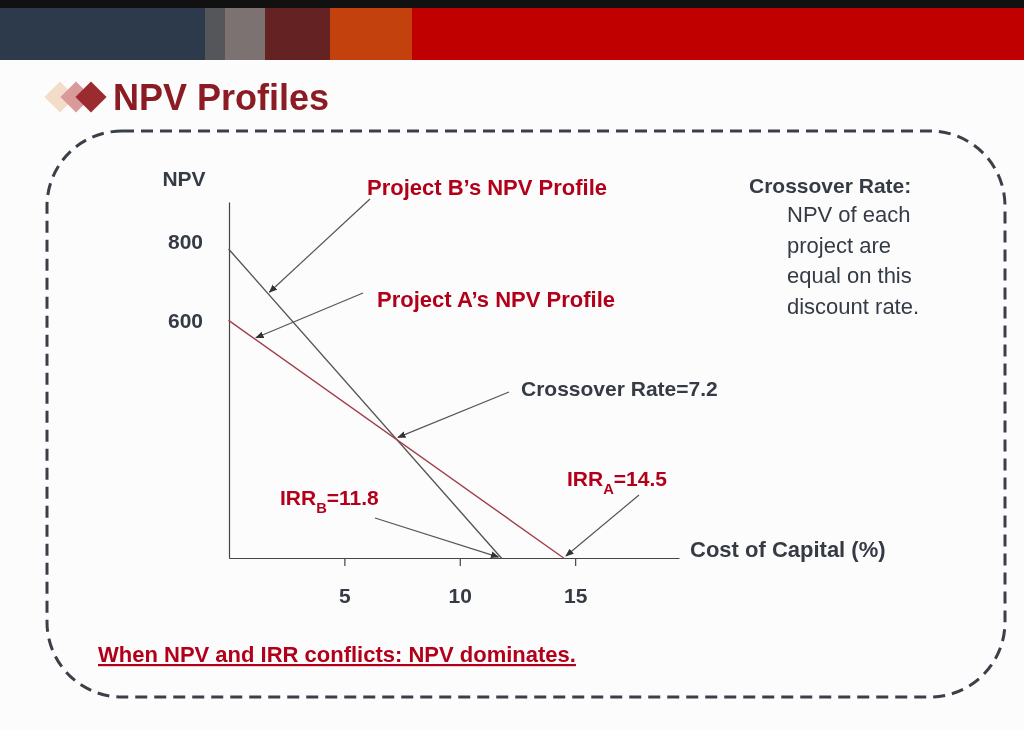  I want to click on x-tick-label: 10, so click(460, 595).